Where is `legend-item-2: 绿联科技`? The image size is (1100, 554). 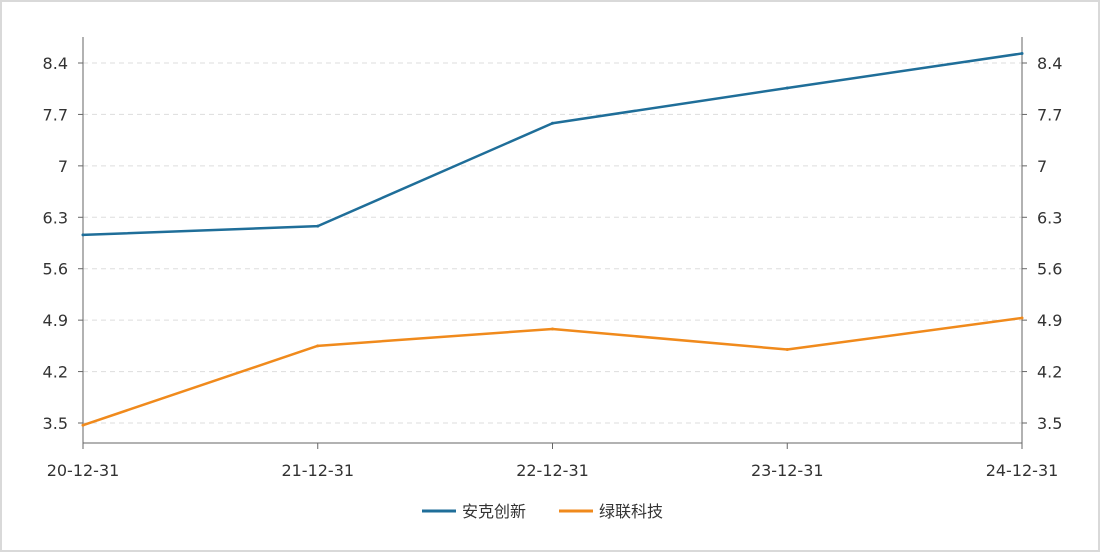 legend-item-2: 绿联科技 is located at coordinates (611, 511).